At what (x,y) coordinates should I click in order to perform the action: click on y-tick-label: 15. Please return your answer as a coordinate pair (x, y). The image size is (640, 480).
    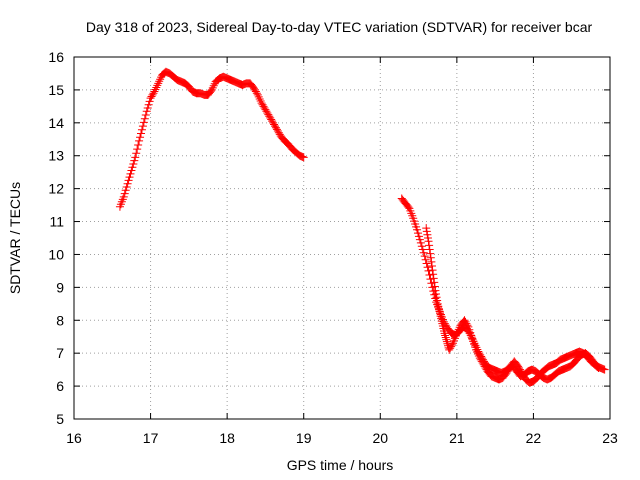
    Looking at the image, I should click on (56, 90).